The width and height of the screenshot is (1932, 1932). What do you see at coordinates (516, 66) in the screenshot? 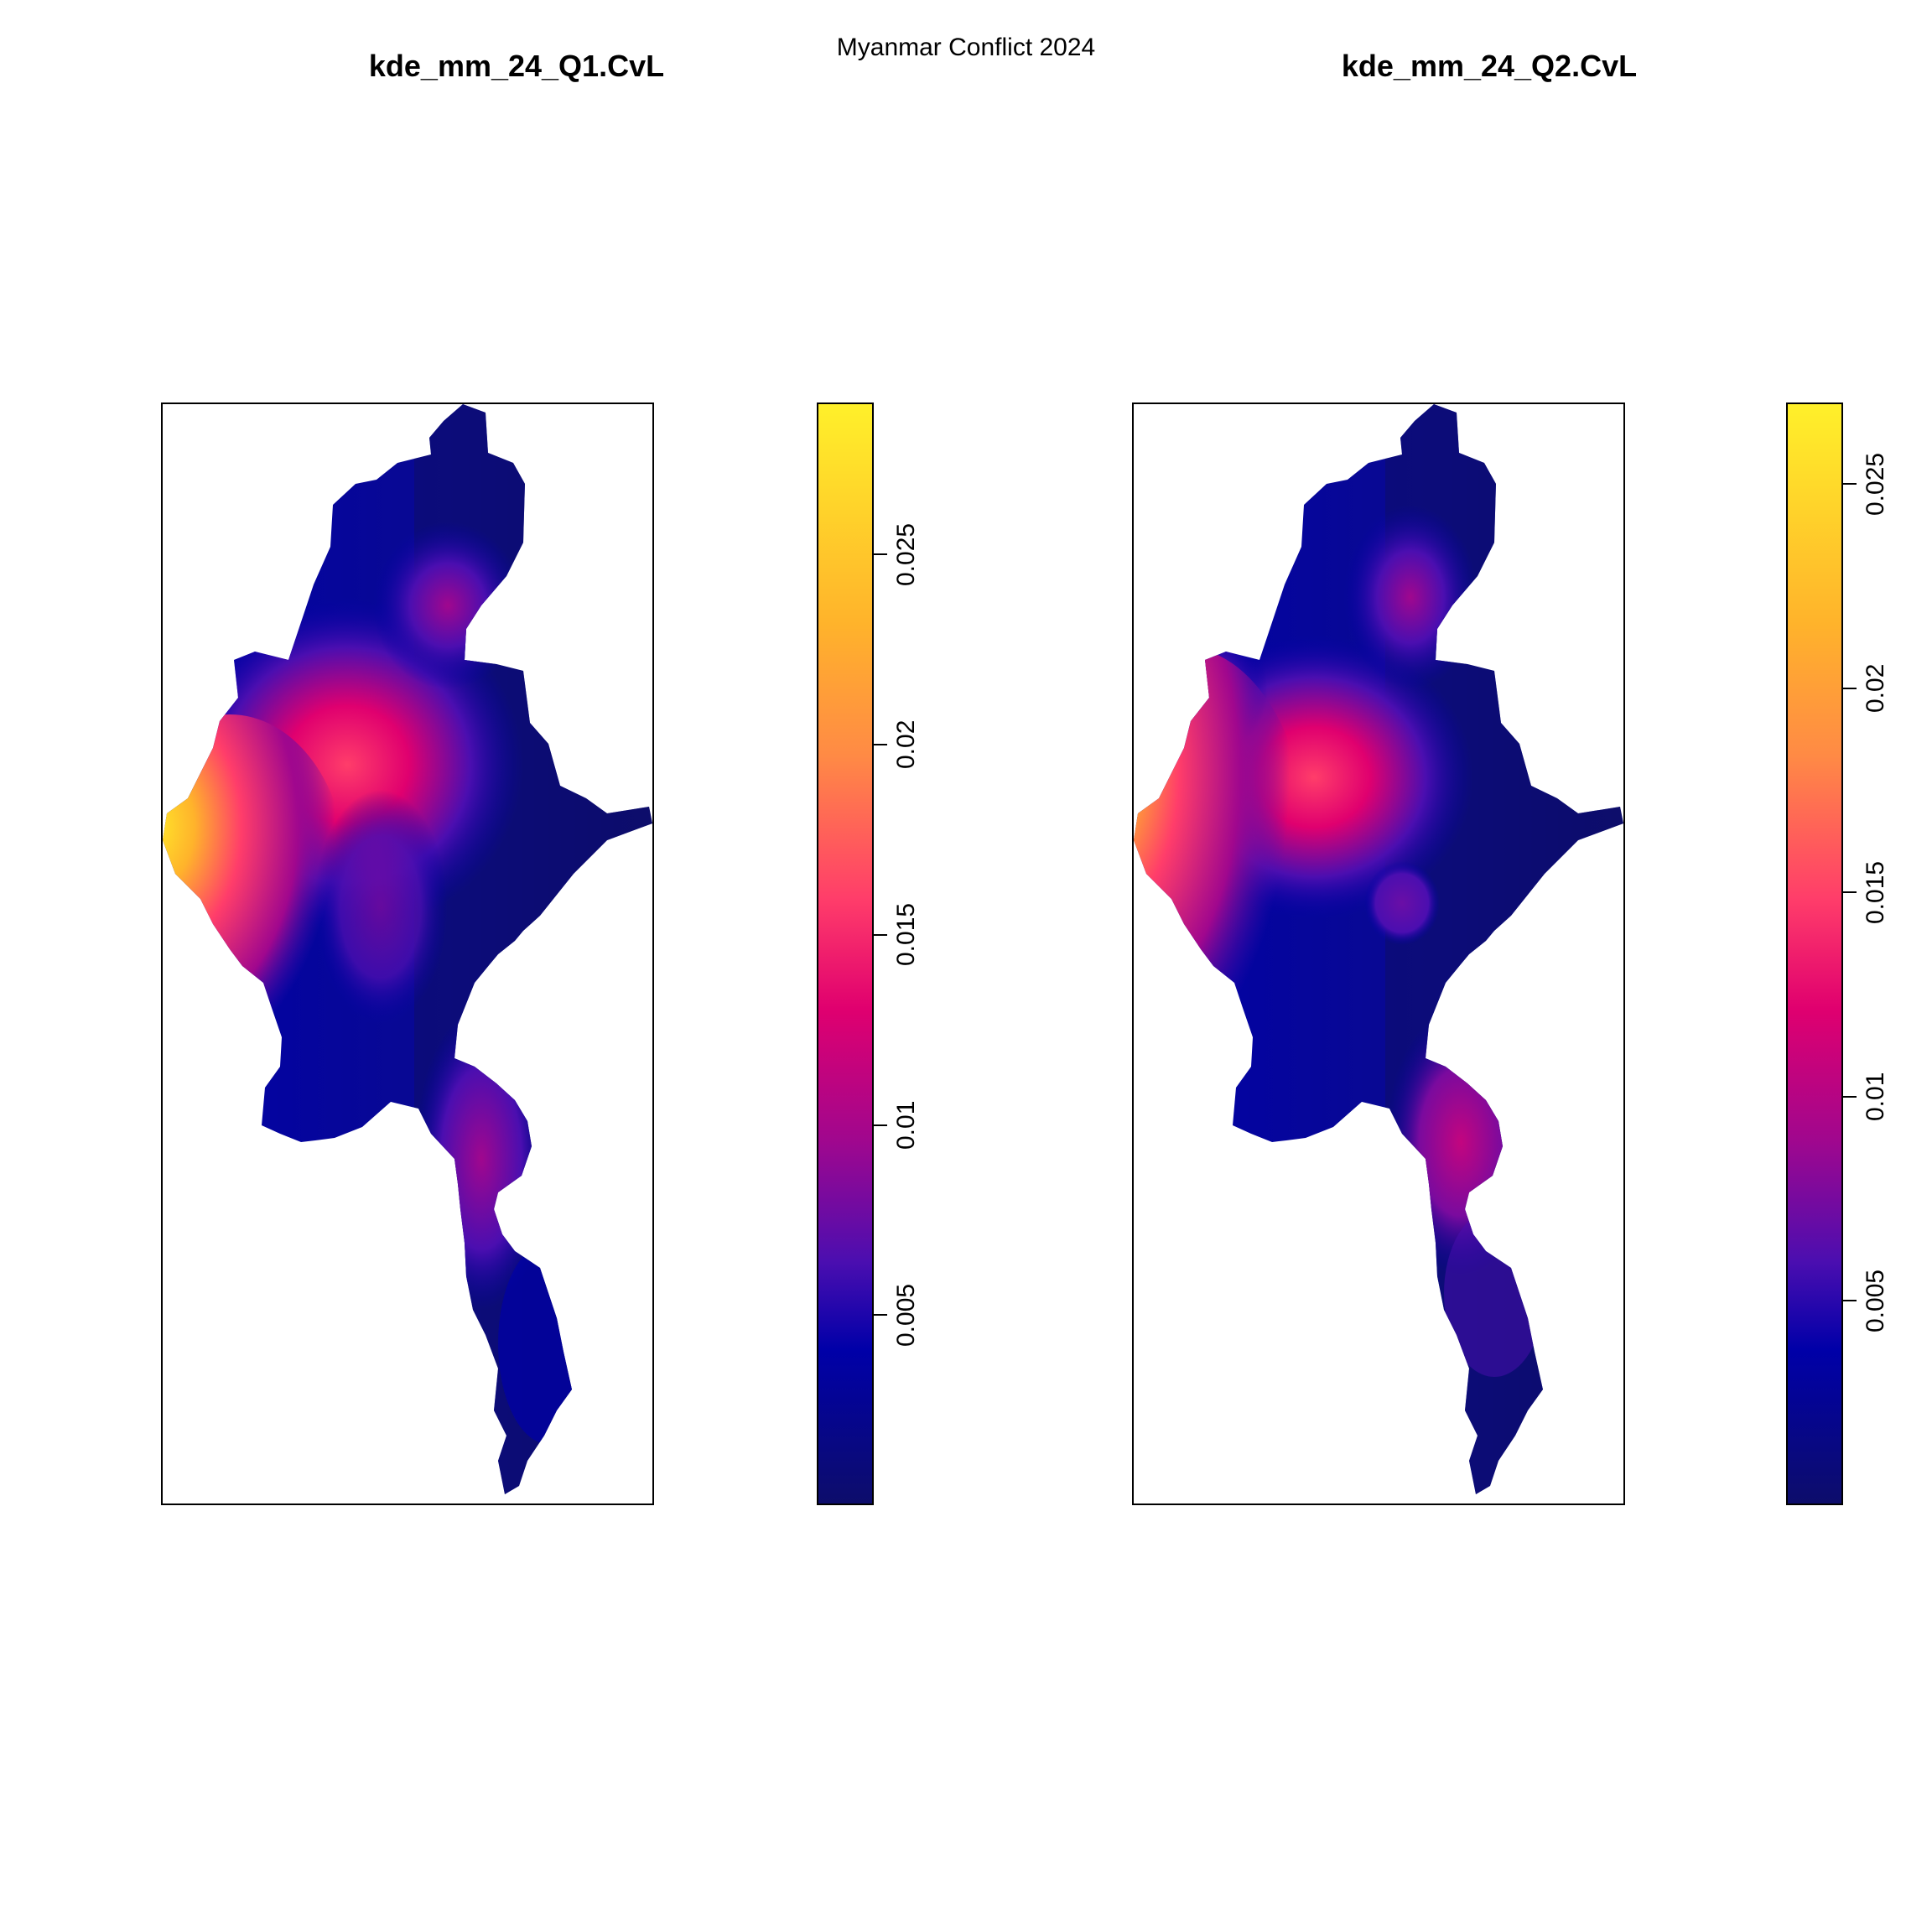
I see `panel-title-q1: kde_mm_24_Q1.CvL` at bounding box center [516, 66].